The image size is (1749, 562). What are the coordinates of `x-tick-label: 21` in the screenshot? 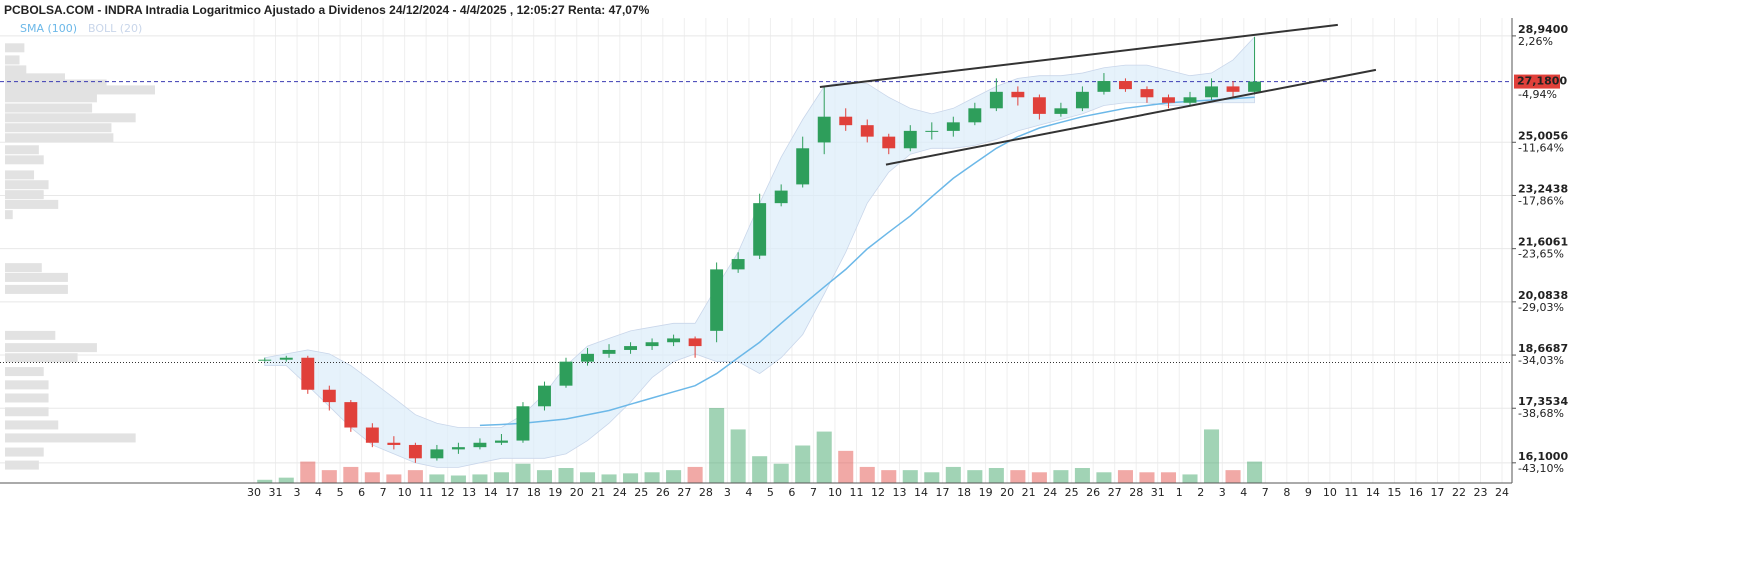 It's located at (1029, 492).